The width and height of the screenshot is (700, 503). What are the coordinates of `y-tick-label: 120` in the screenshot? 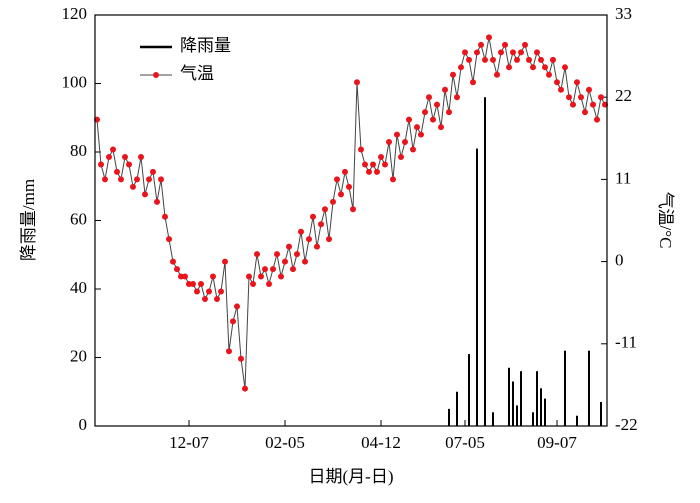 It's located at (75, 13).